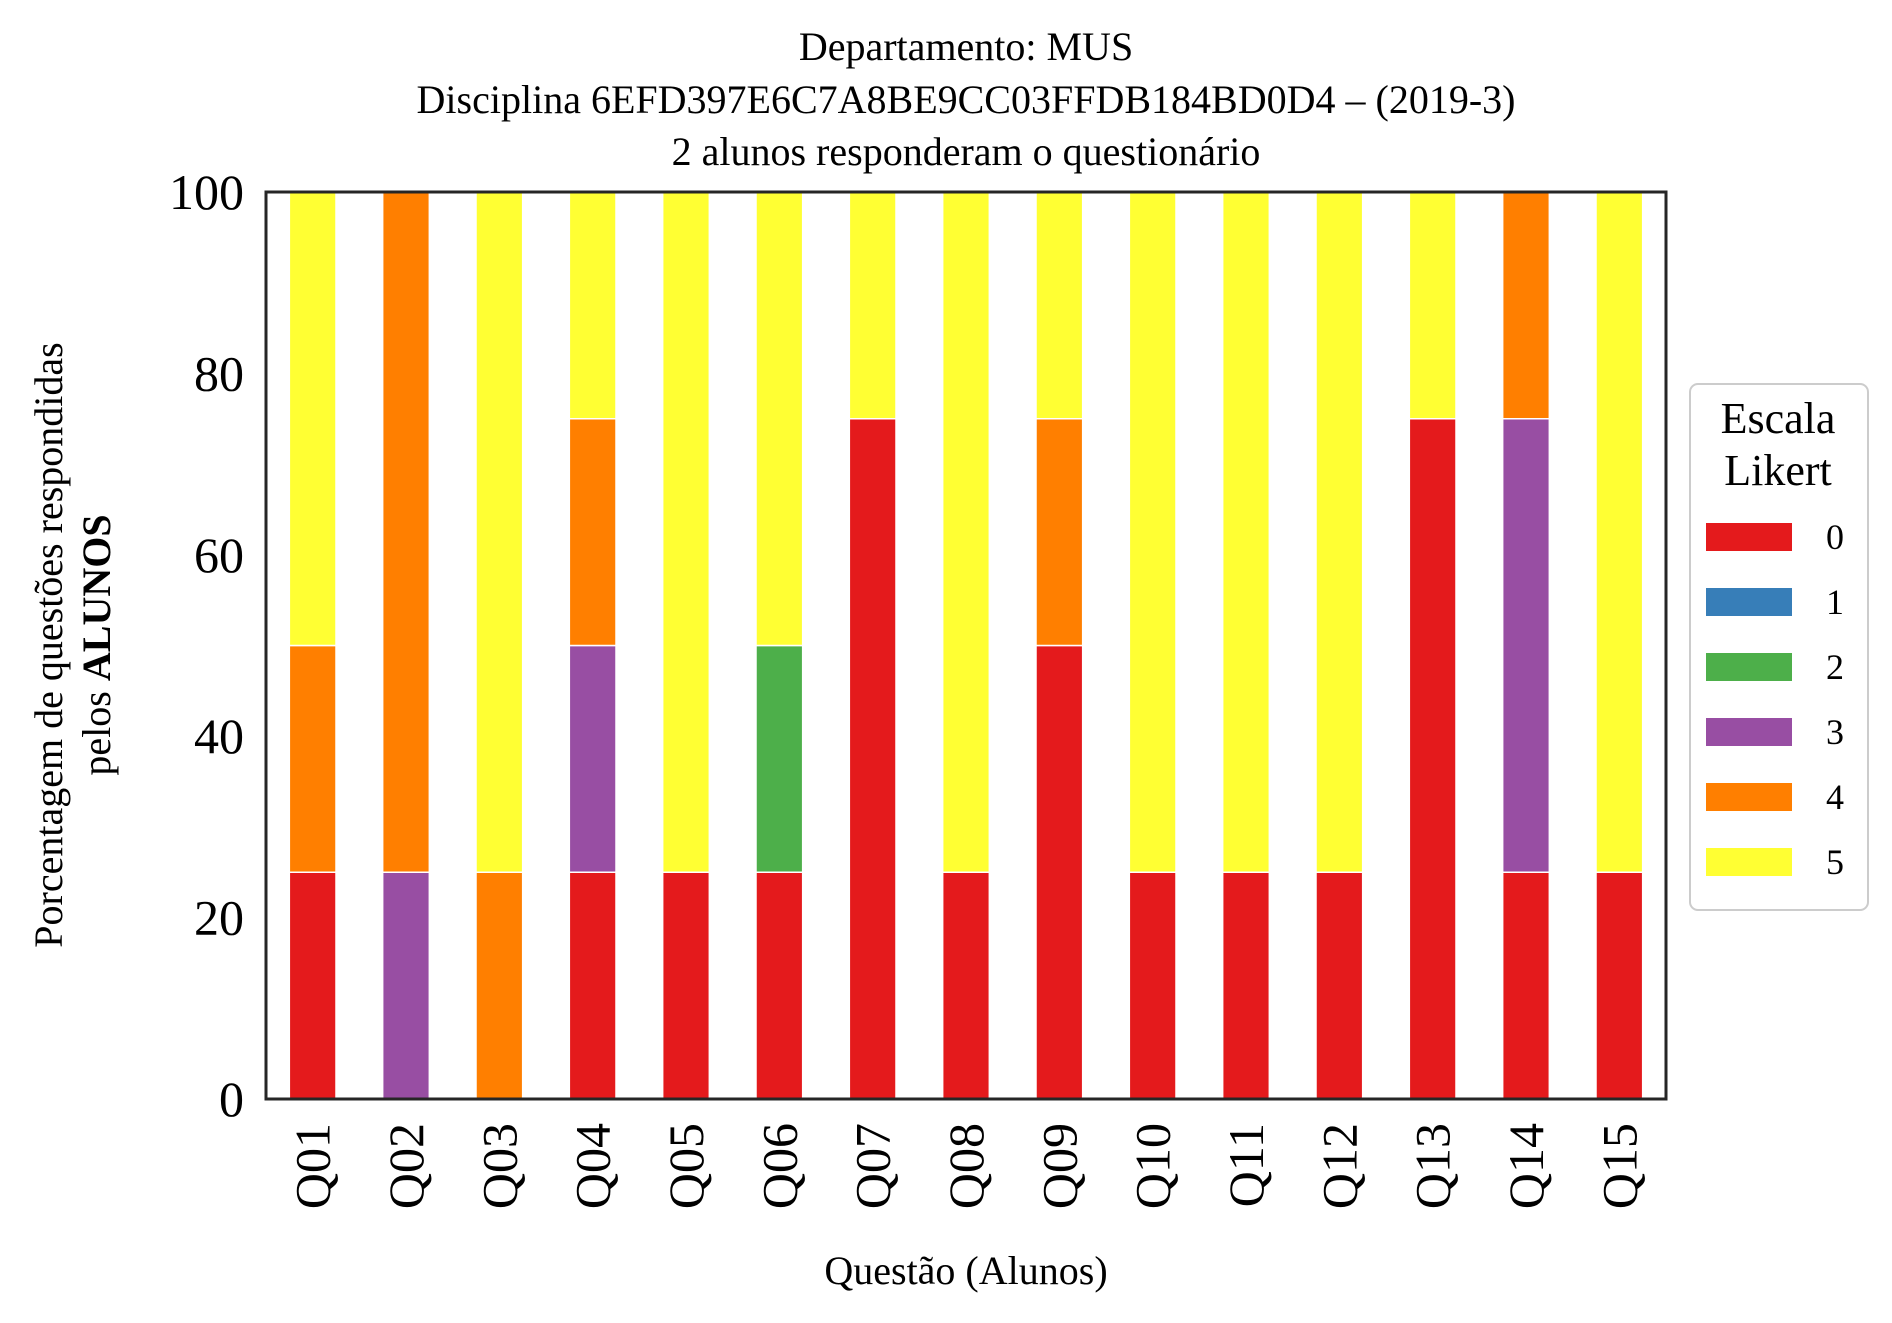 This screenshot has height=1323, width=1892. I want to click on legend-label-4: 4, so click(1835, 797).